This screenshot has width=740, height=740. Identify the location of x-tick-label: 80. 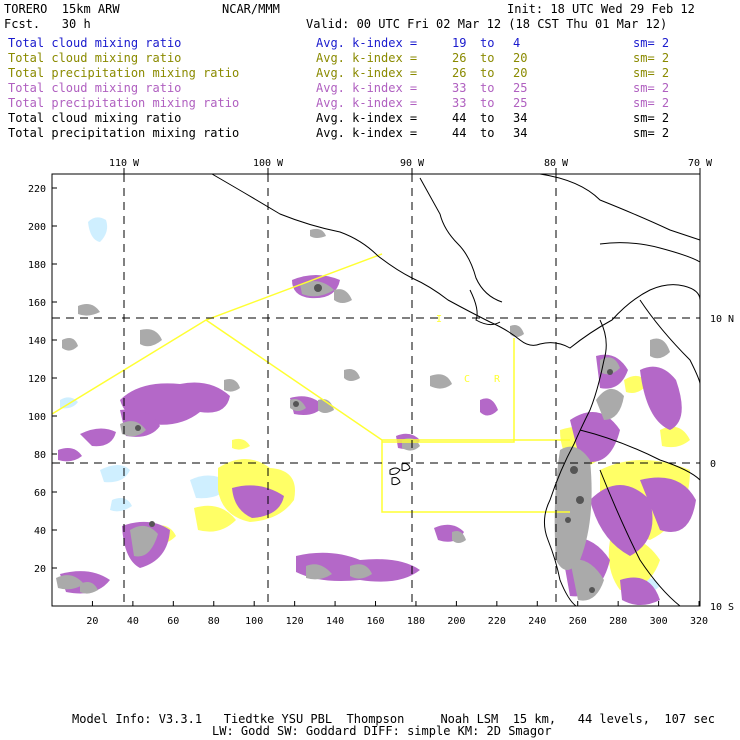
(214, 621).